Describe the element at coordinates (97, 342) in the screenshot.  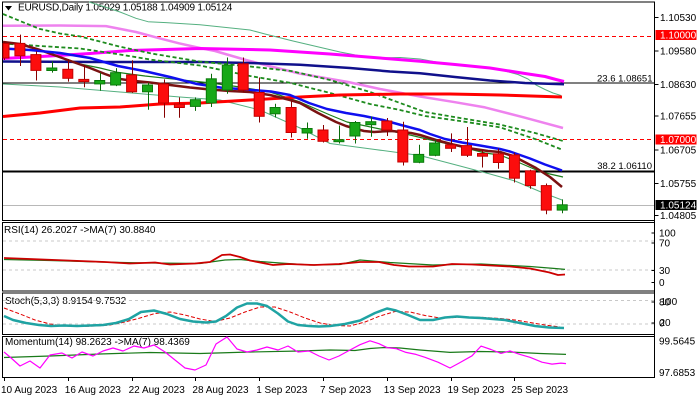
I see `svg-text:Momentum(14) 98.2623 ->MA(7): Momentum(14) 98.2623 ->MA(7) 98.4369` at that location.